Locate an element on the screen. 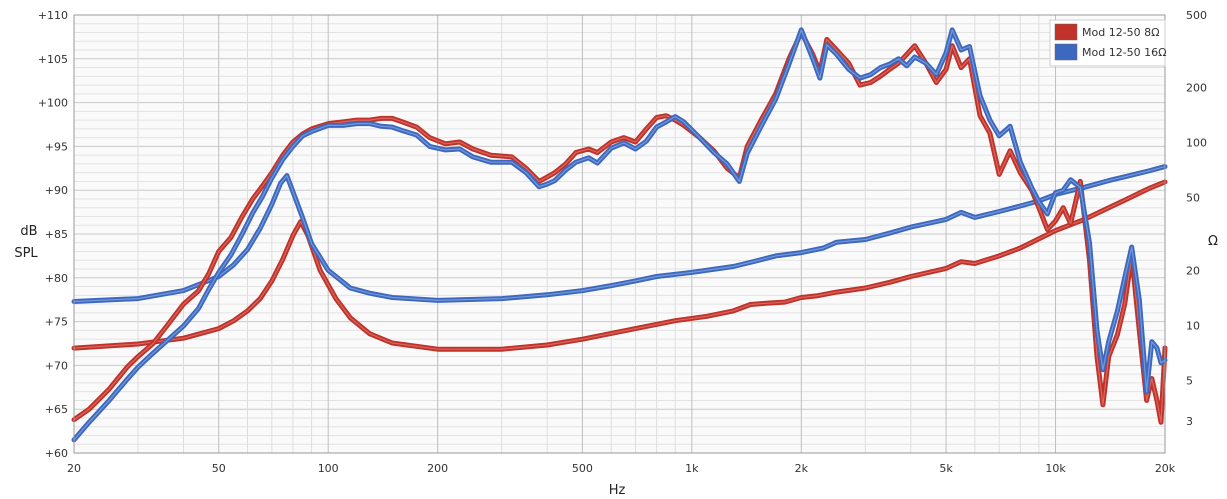  y2-axis-ticks: 3 5 10 20 50 100 200 500 is located at coordinates (1196, 218).